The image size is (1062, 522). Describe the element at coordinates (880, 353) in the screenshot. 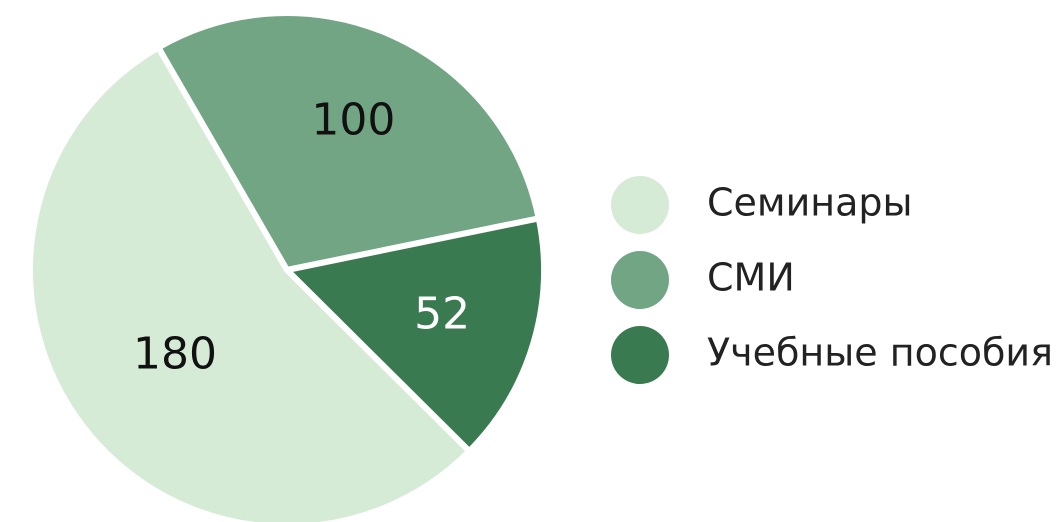

I see `legend-label: Учебные пособия` at that location.